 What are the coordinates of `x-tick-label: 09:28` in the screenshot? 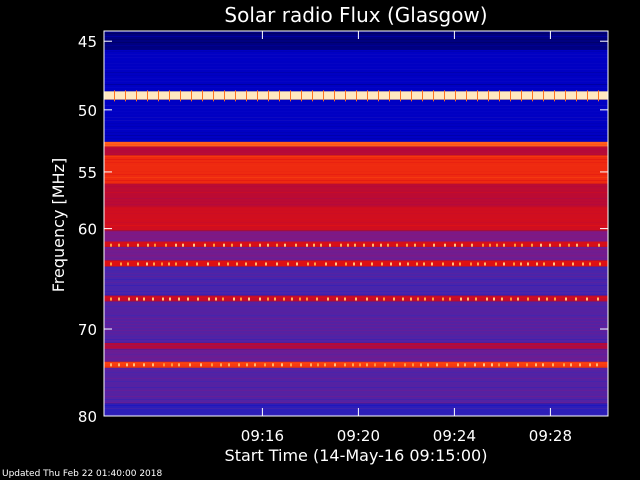 It's located at (550, 436).